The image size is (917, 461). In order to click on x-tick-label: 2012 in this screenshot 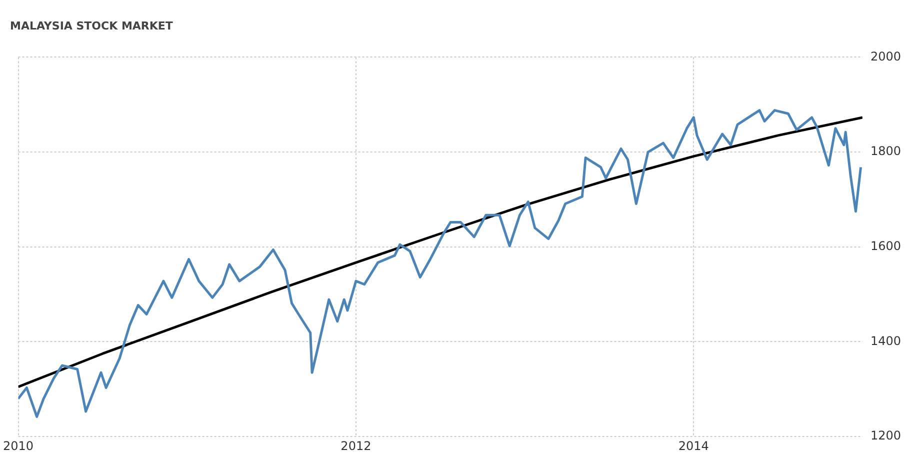, I will do `click(356, 445)`.